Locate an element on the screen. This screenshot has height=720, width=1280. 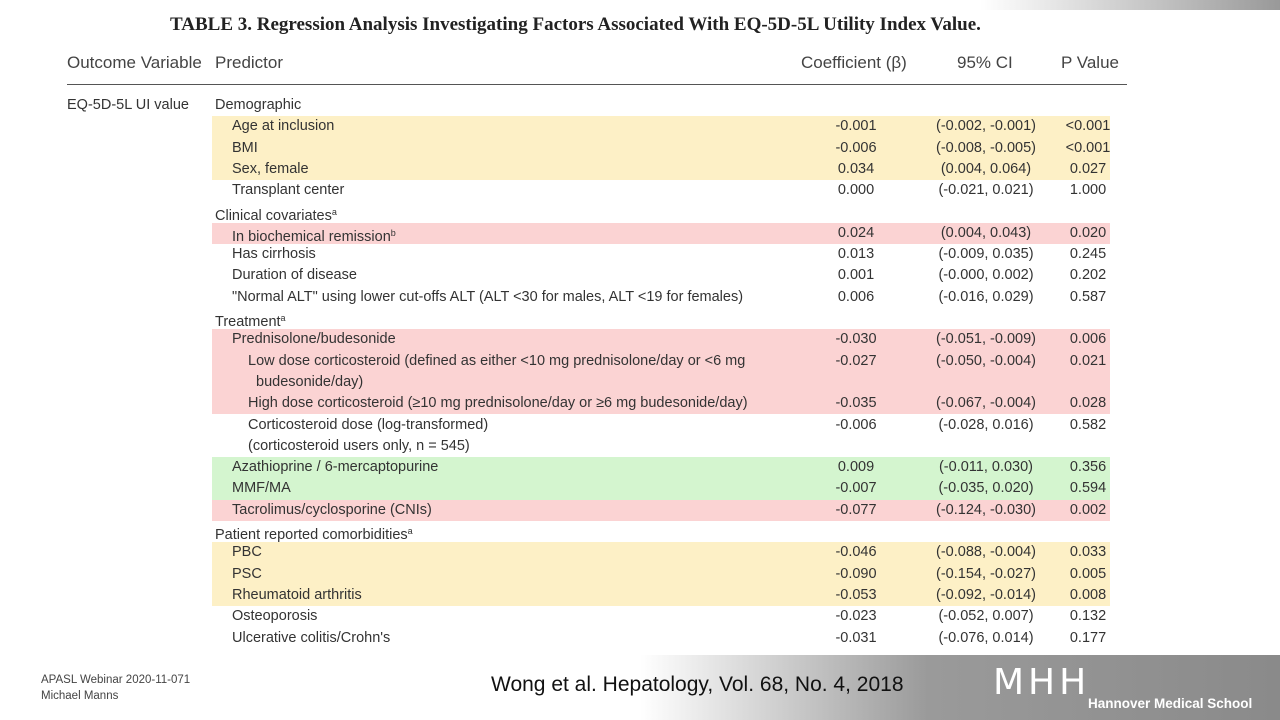
p-cell: 1.000 is located at coordinates (1088, 190).